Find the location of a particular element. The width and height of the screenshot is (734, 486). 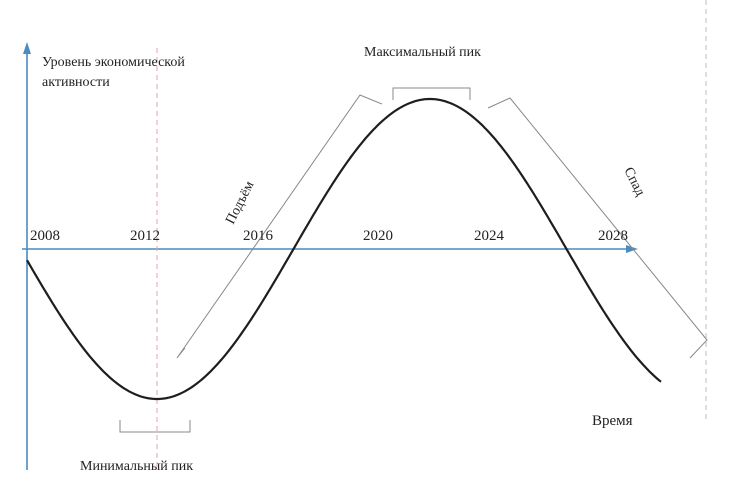

y-axis-arrow is located at coordinates (27, 48).